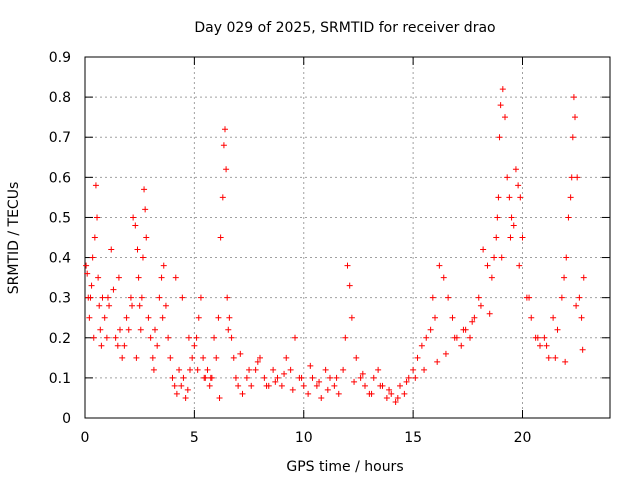 This screenshot has height=480, width=640. I want to click on x-tick-label: 15, so click(413, 438).